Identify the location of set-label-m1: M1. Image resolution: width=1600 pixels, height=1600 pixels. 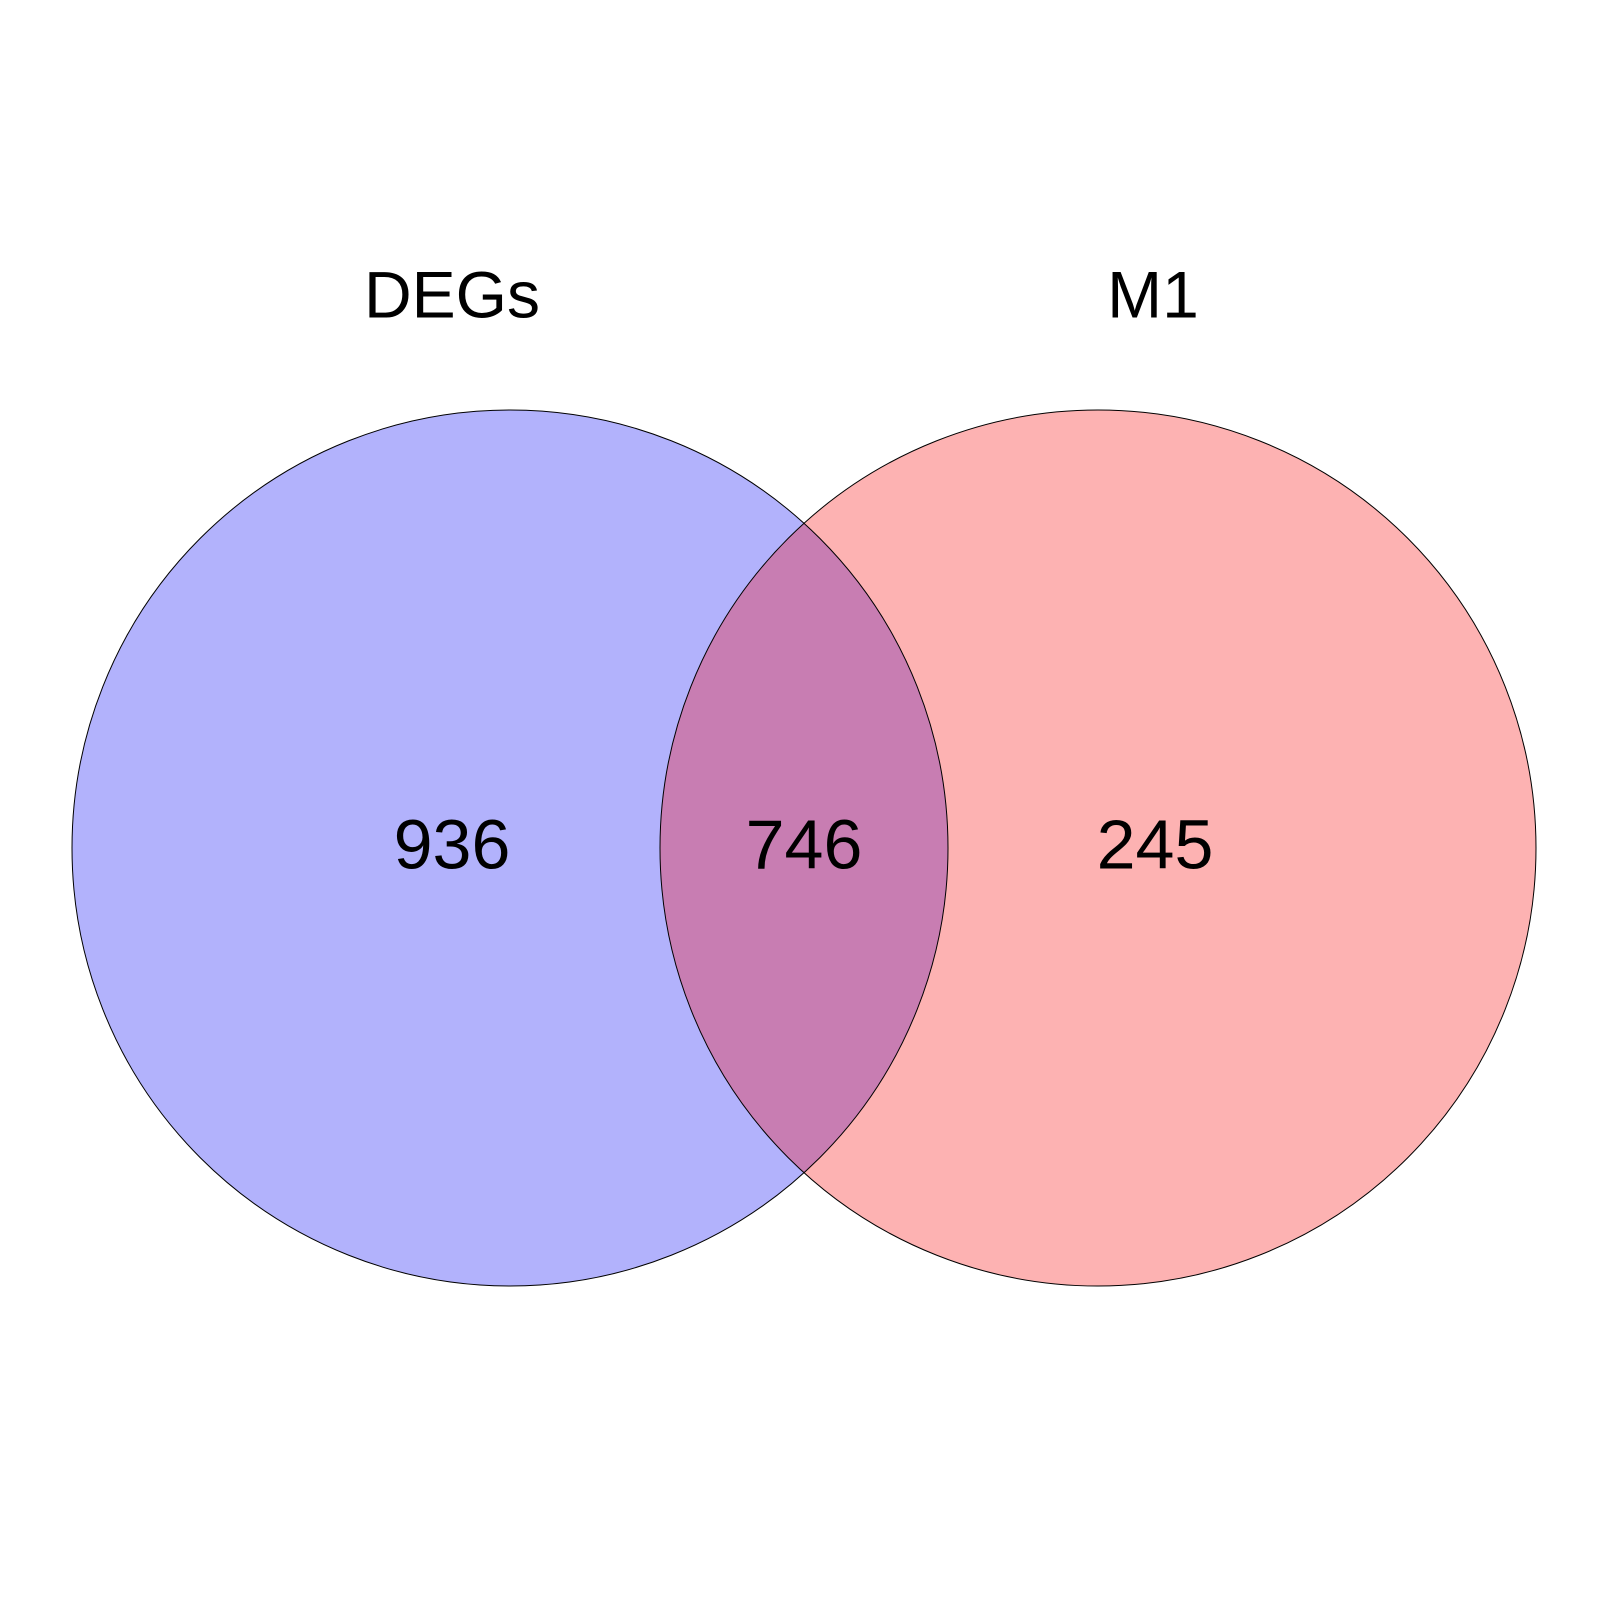
(1153, 294).